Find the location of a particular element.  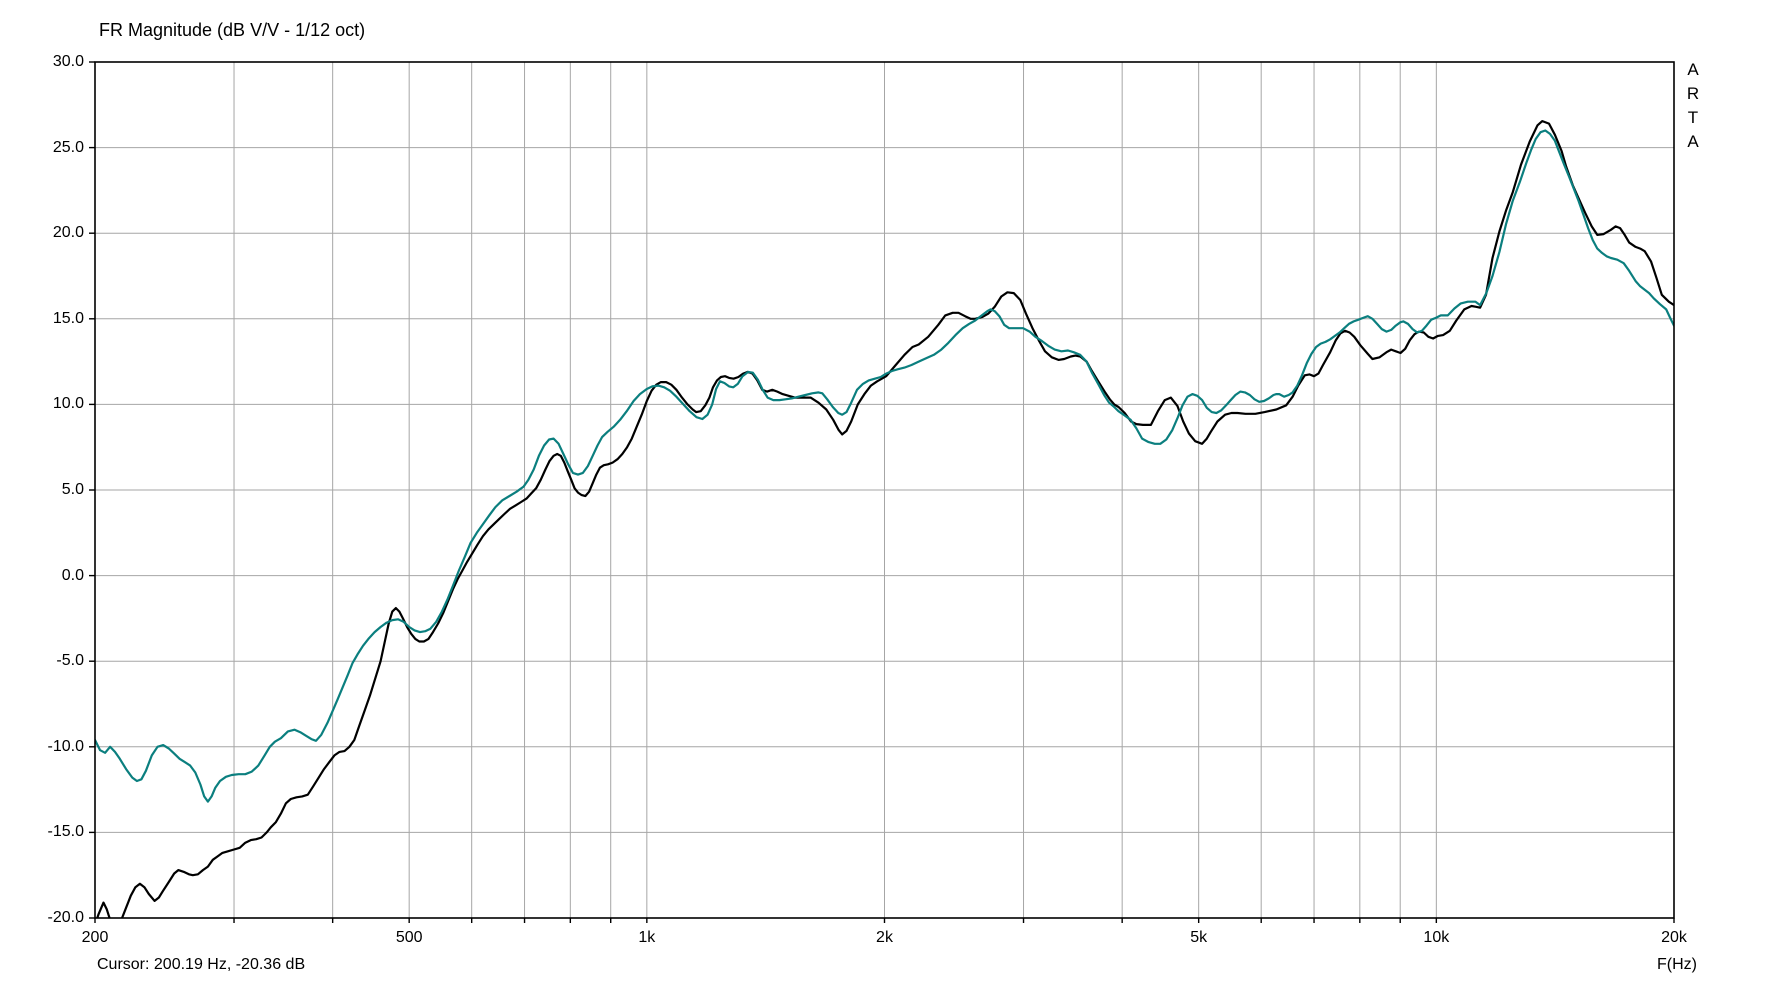

y-tick-label--5.0: -5.0 is located at coordinates (70, 661).